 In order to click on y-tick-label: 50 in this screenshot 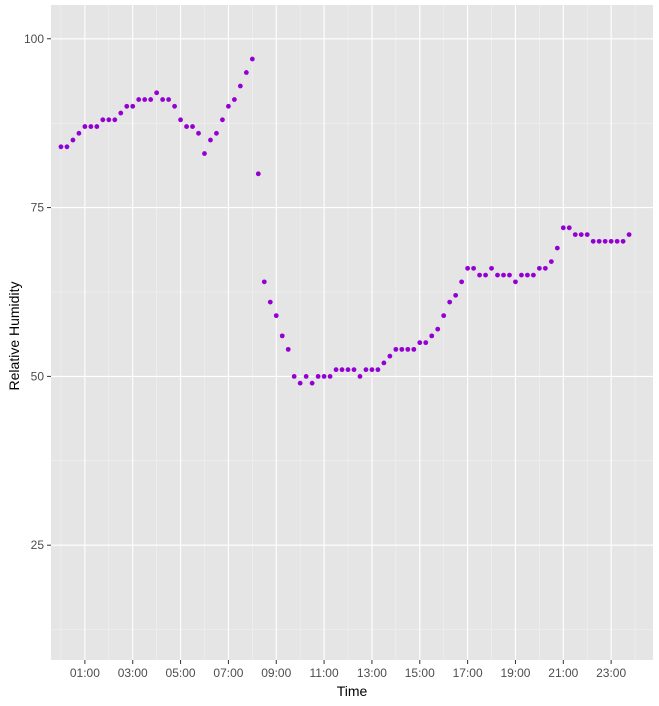, I will do `click(38, 376)`.